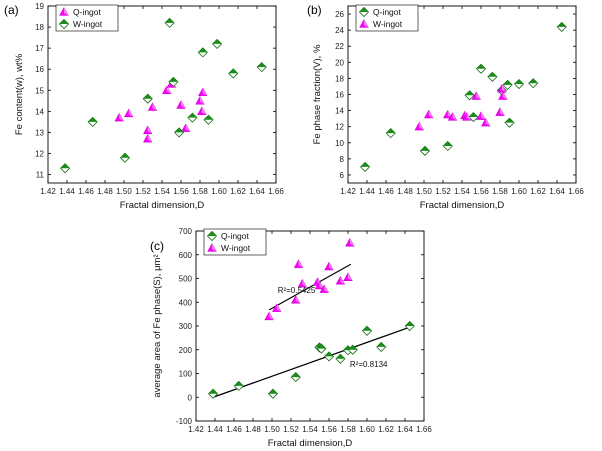 This screenshot has width=602, height=451. I want to click on y-tick-label: 700, so click(186, 231).